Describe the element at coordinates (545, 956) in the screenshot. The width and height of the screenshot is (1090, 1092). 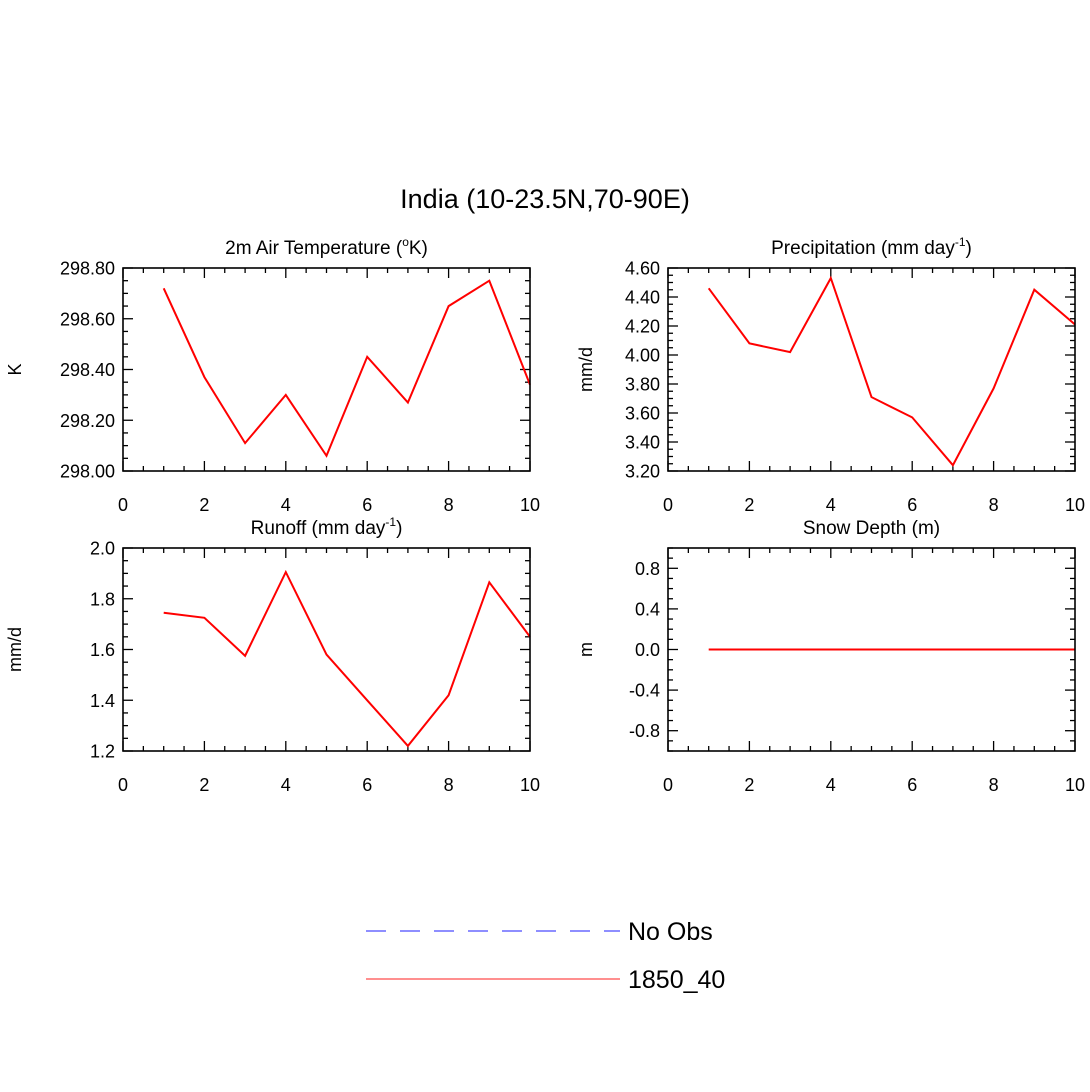
I see `legend: No Obs 1850_40` at that location.